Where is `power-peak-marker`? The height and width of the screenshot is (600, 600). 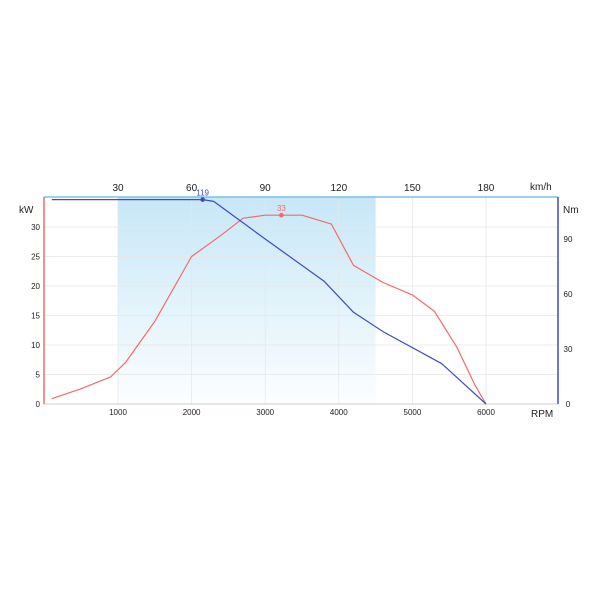 power-peak-marker is located at coordinates (281, 215).